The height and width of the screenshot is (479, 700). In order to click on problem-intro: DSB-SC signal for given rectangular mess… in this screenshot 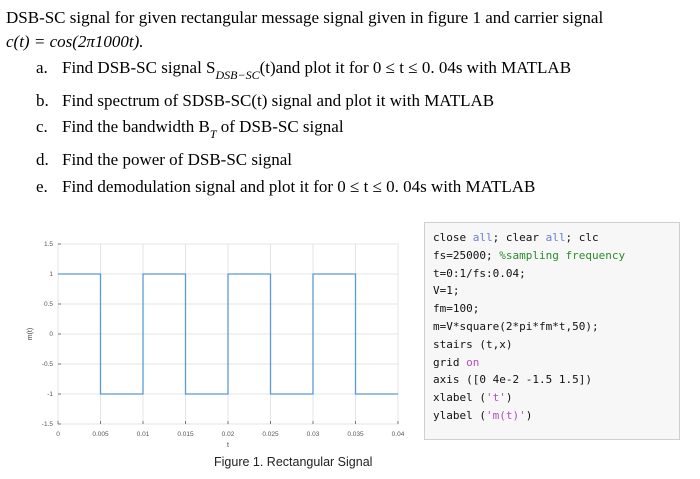, I will do `click(351, 30)`.